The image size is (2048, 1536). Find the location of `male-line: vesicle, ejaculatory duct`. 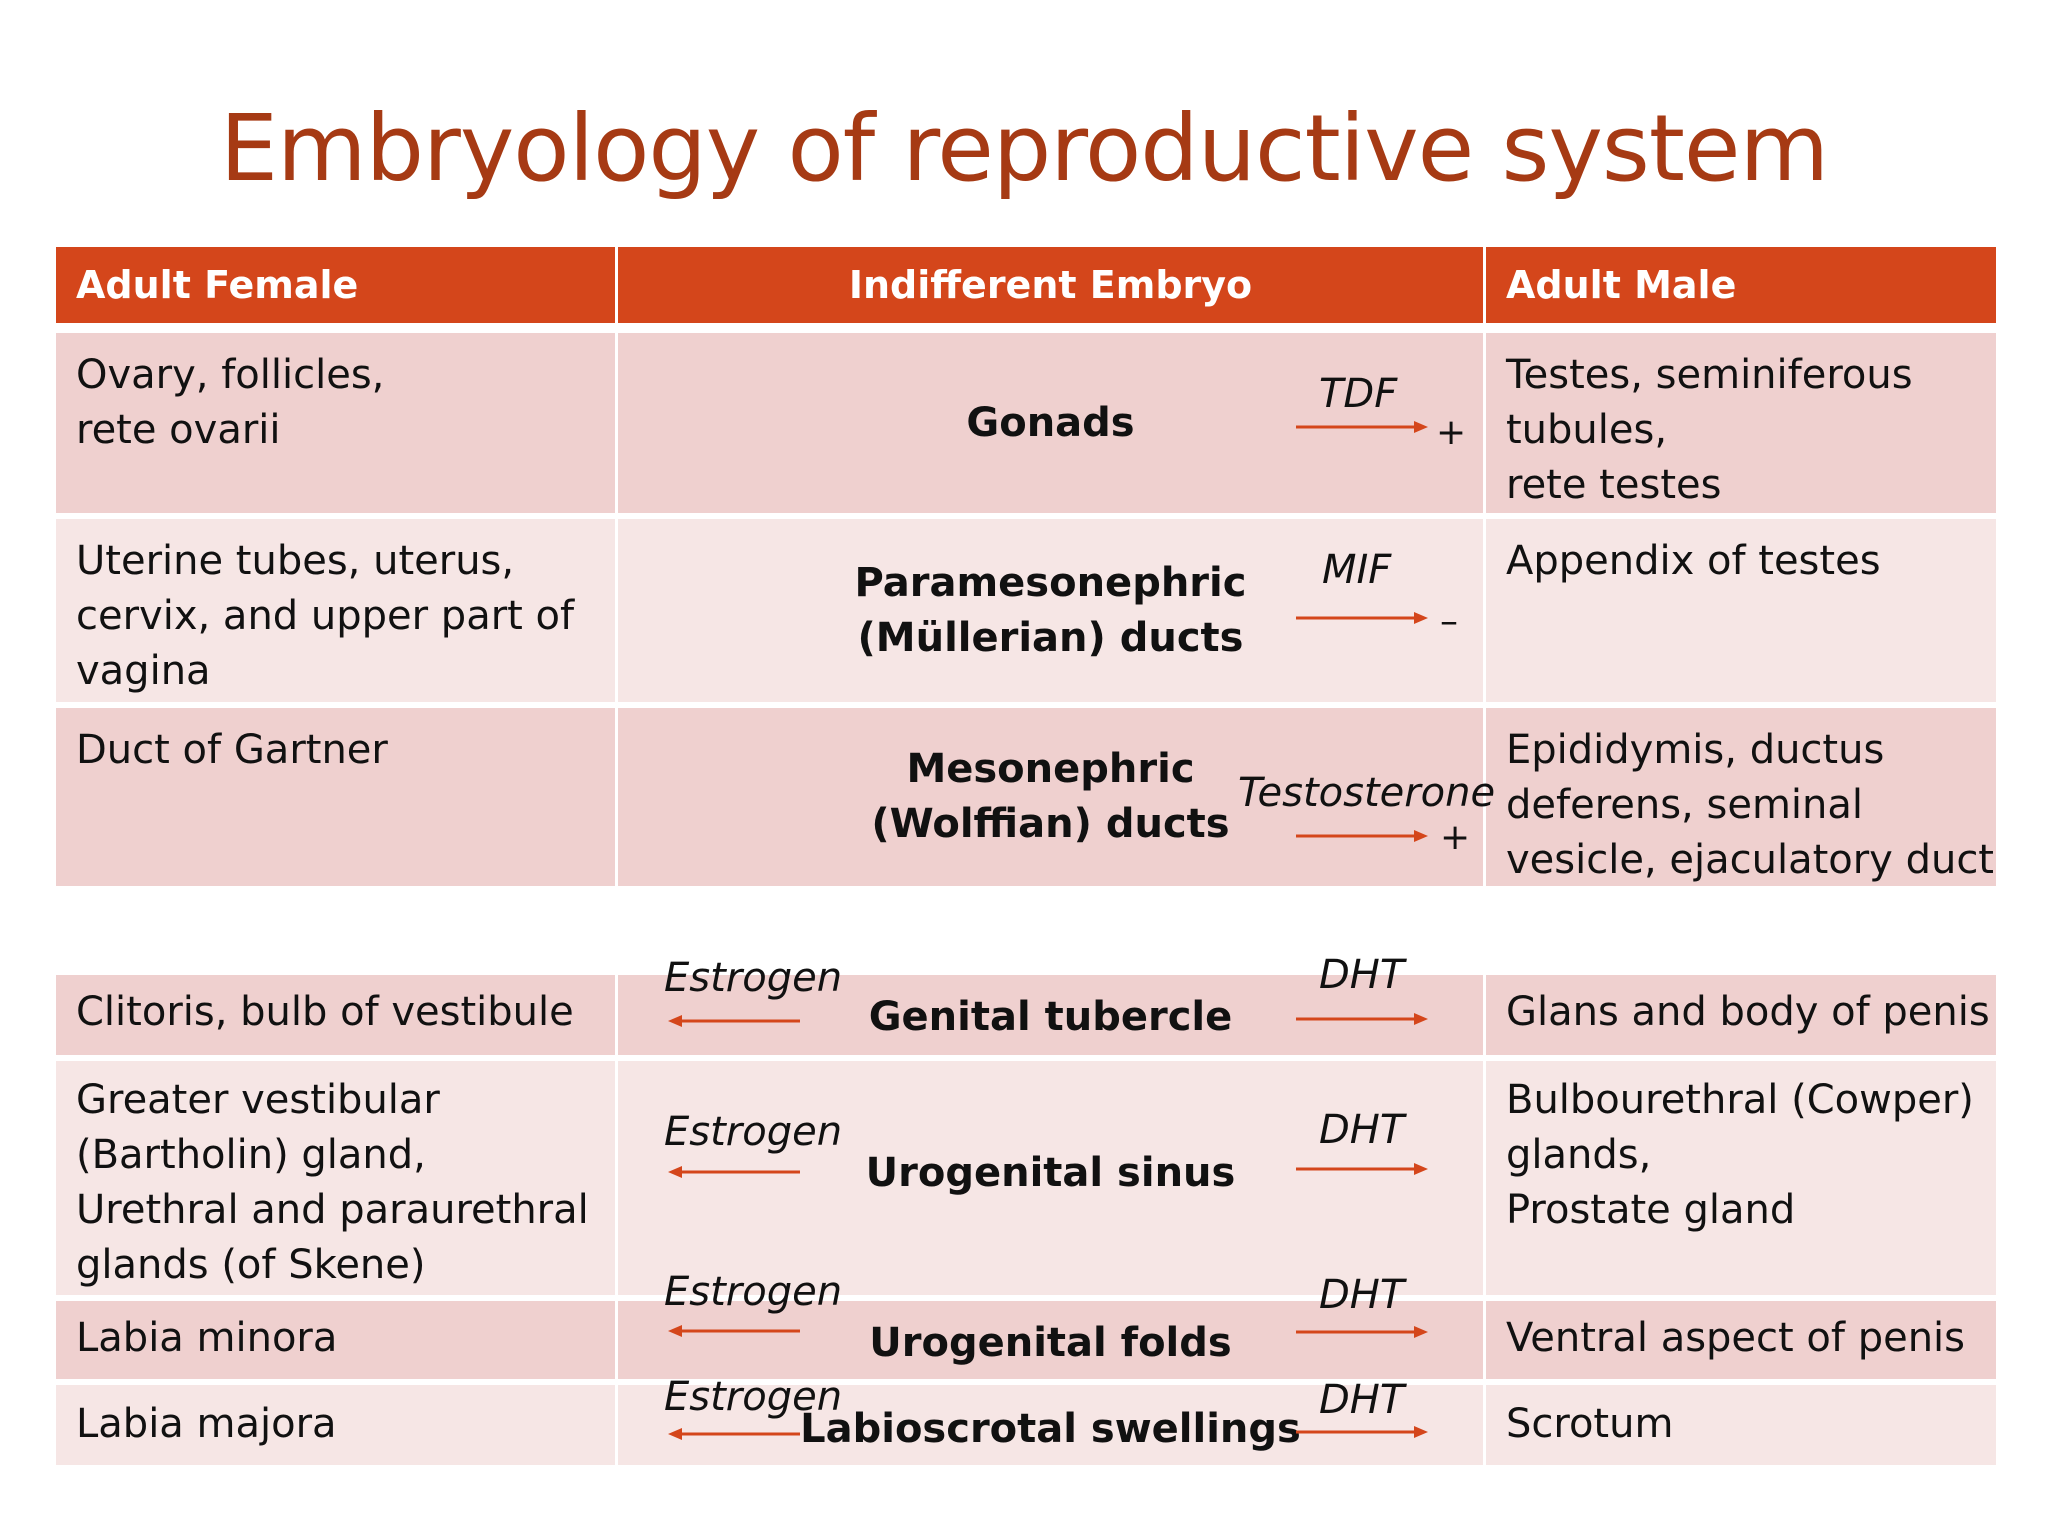

male-line: vesicle, ejaculatory duct is located at coordinates (1750, 860).